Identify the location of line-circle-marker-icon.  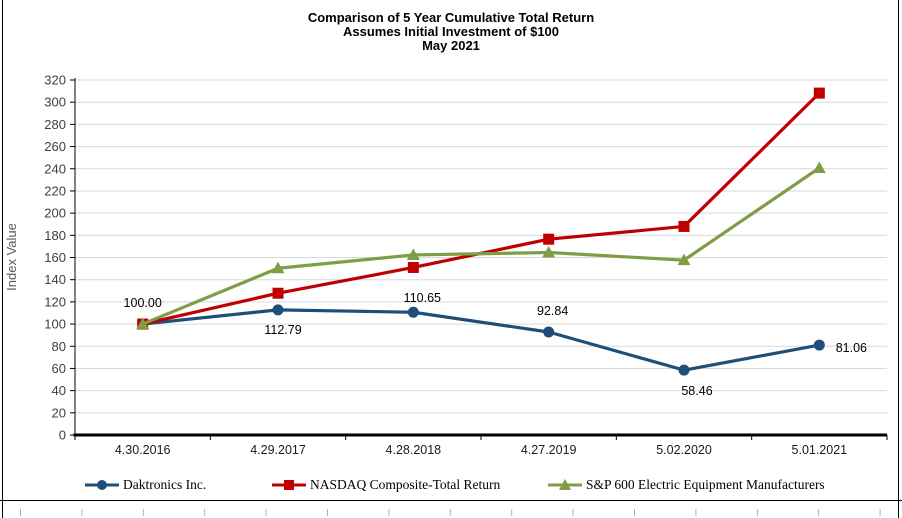
(102, 485).